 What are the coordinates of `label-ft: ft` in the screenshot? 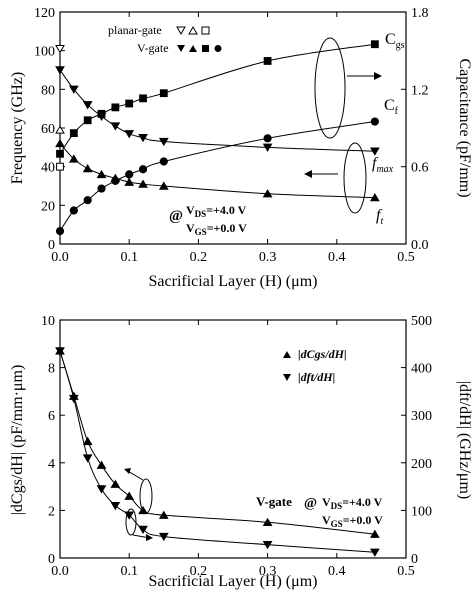 It's located at (379, 217).